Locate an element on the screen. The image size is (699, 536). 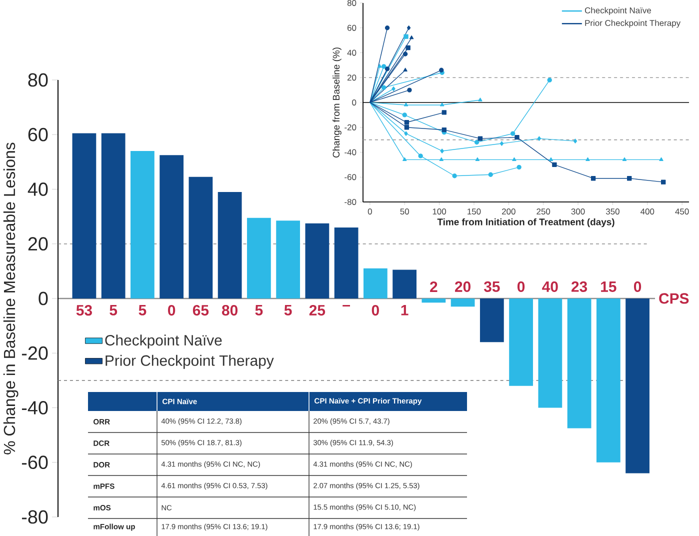
x-tick-label: 35 is located at coordinates (492, 286).